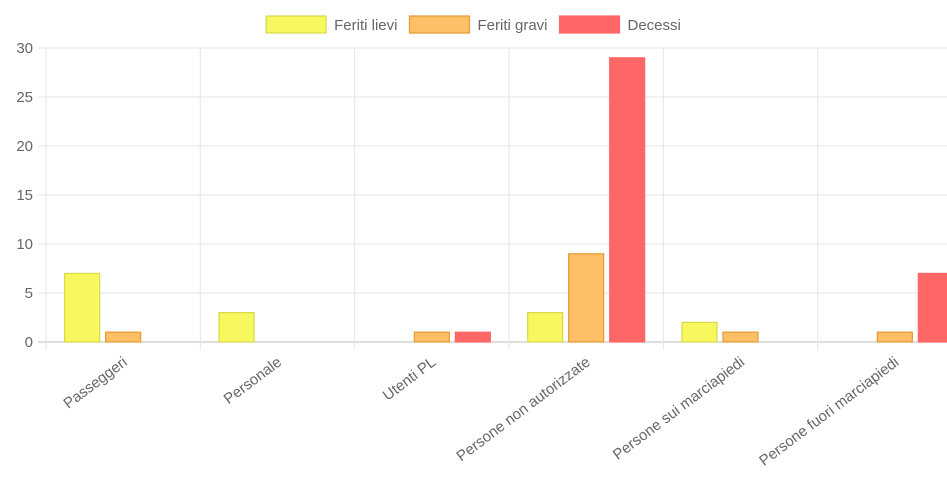 Image resolution: width=947 pixels, height=486 pixels. What do you see at coordinates (24, 48) in the screenshot?
I see `y-tick-label: 30` at bounding box center [24, 48].